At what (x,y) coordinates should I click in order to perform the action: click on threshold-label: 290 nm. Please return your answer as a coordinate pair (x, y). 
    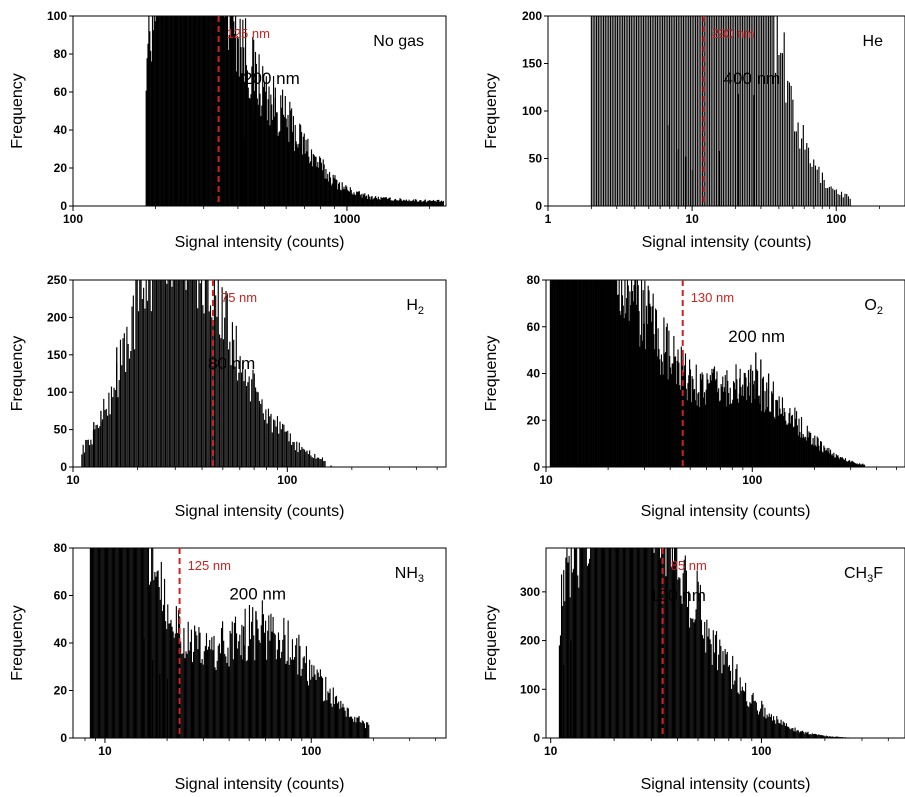
    Looking at the image, I should click on (733, 33).